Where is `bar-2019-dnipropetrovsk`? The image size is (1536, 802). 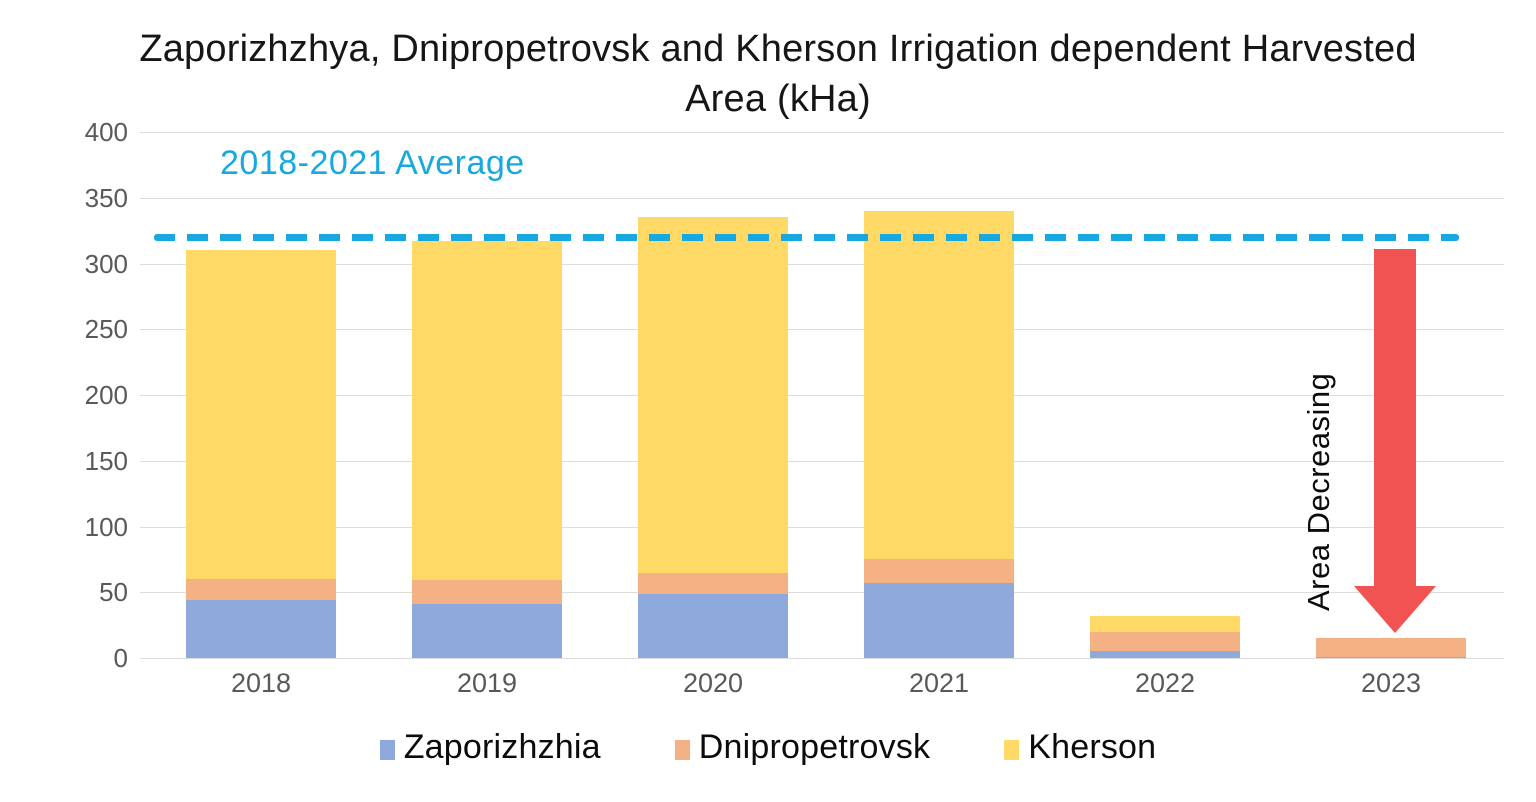 bar-2019-dnipropetrovsk is located at coordinates (487, 592).